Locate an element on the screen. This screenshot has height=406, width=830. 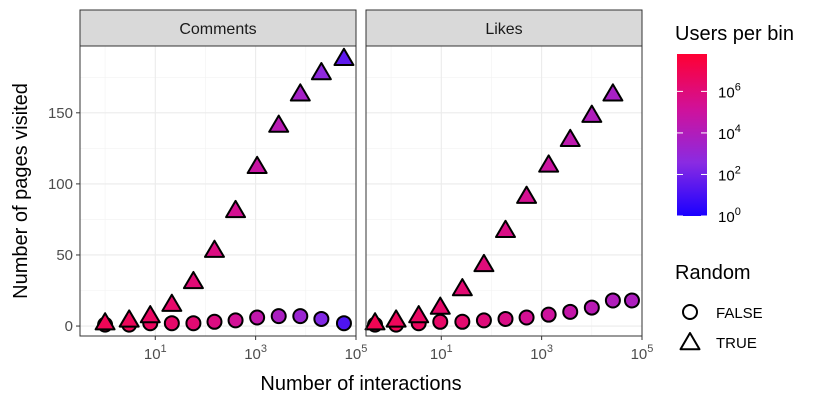
x-axis: 10¹ 10³ 10⁵ 10¹ 10³ 10⁵ is located at coordinates (399, 349).